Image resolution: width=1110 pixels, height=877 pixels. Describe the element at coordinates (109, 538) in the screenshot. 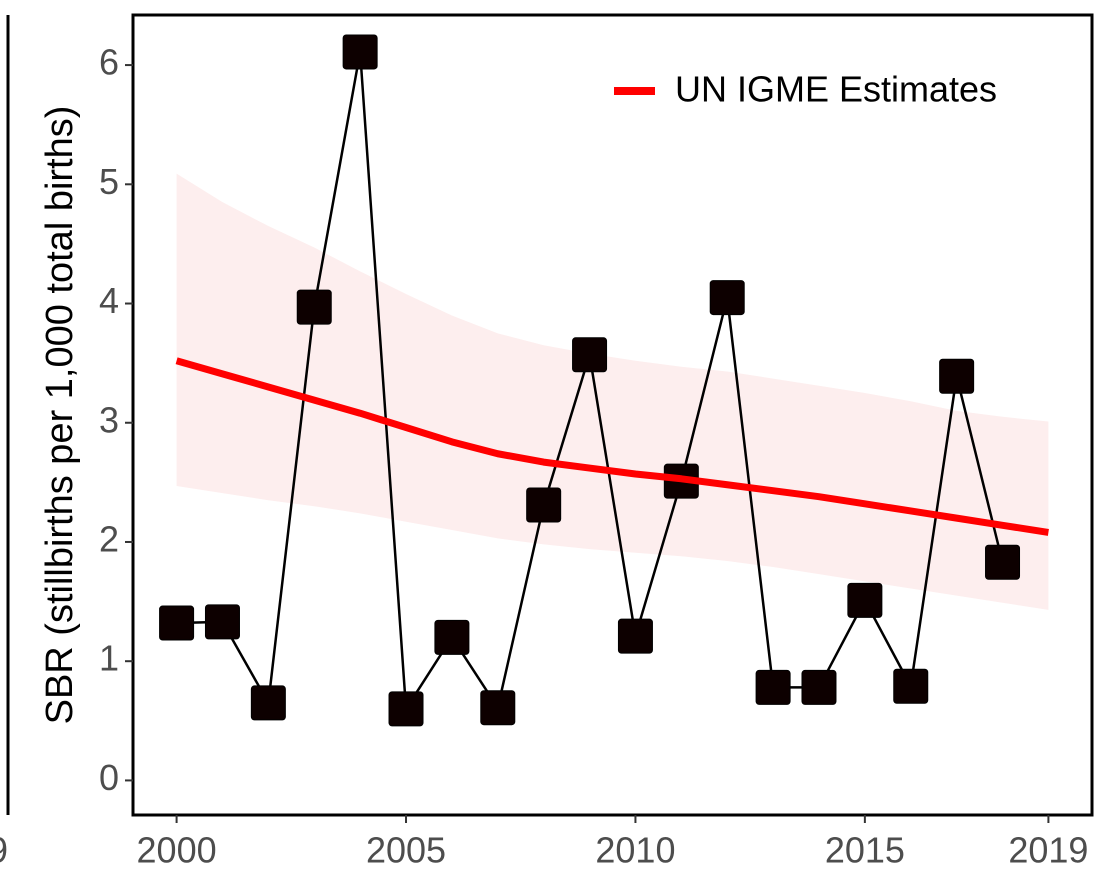

I see `y-tick-label: 2` at that location.